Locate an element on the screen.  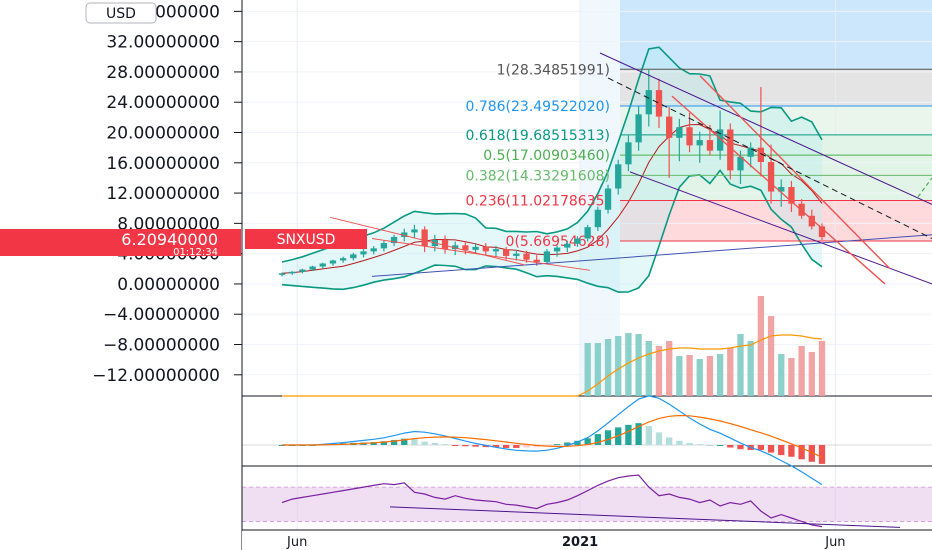
currency-badge: USD is located at coordinates (121, 13).